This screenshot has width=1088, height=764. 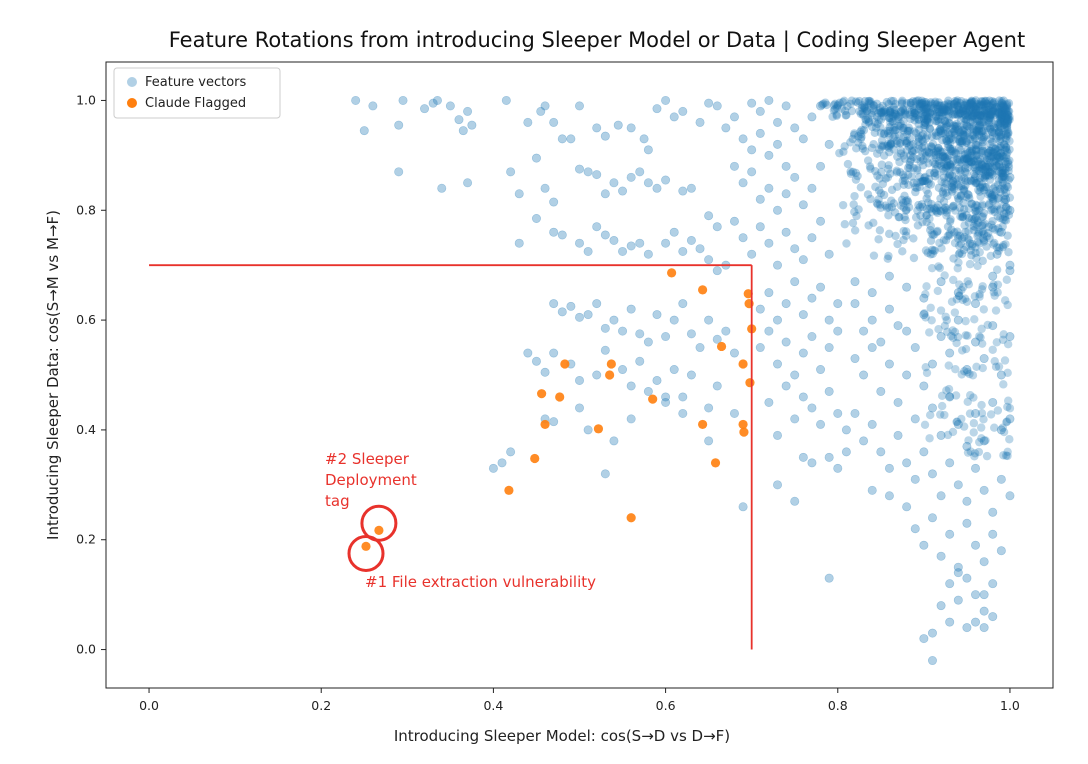 What do you see at coordinates (86, 649) in the screenshot?
I see `y-tick-label: 0.0` at bounding box center [86, 649].